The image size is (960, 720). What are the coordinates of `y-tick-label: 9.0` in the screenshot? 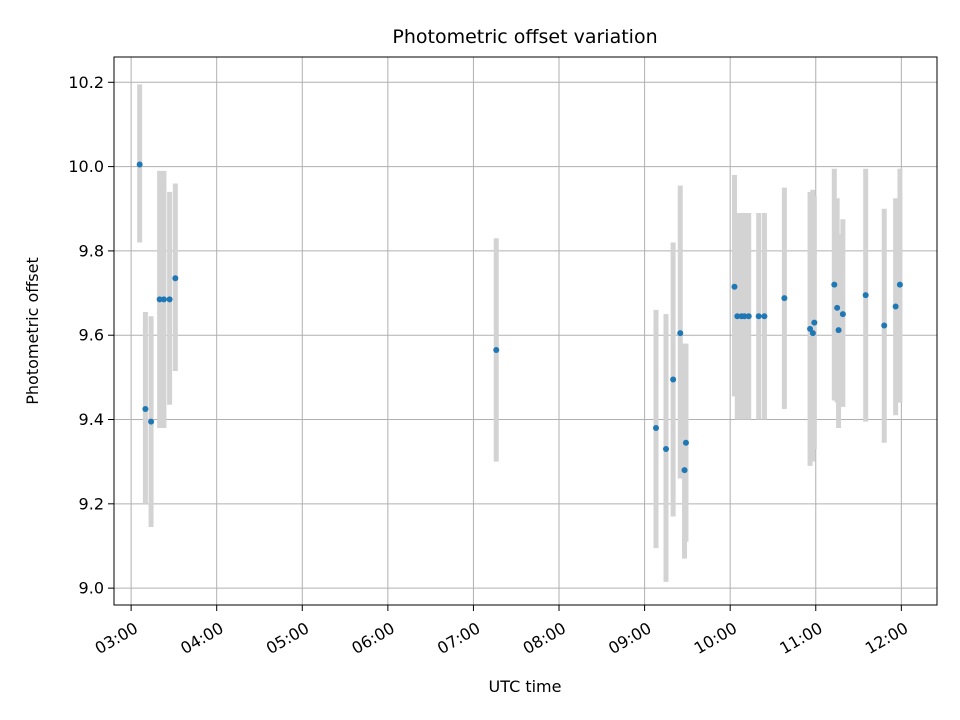 It's located at (91, 588).